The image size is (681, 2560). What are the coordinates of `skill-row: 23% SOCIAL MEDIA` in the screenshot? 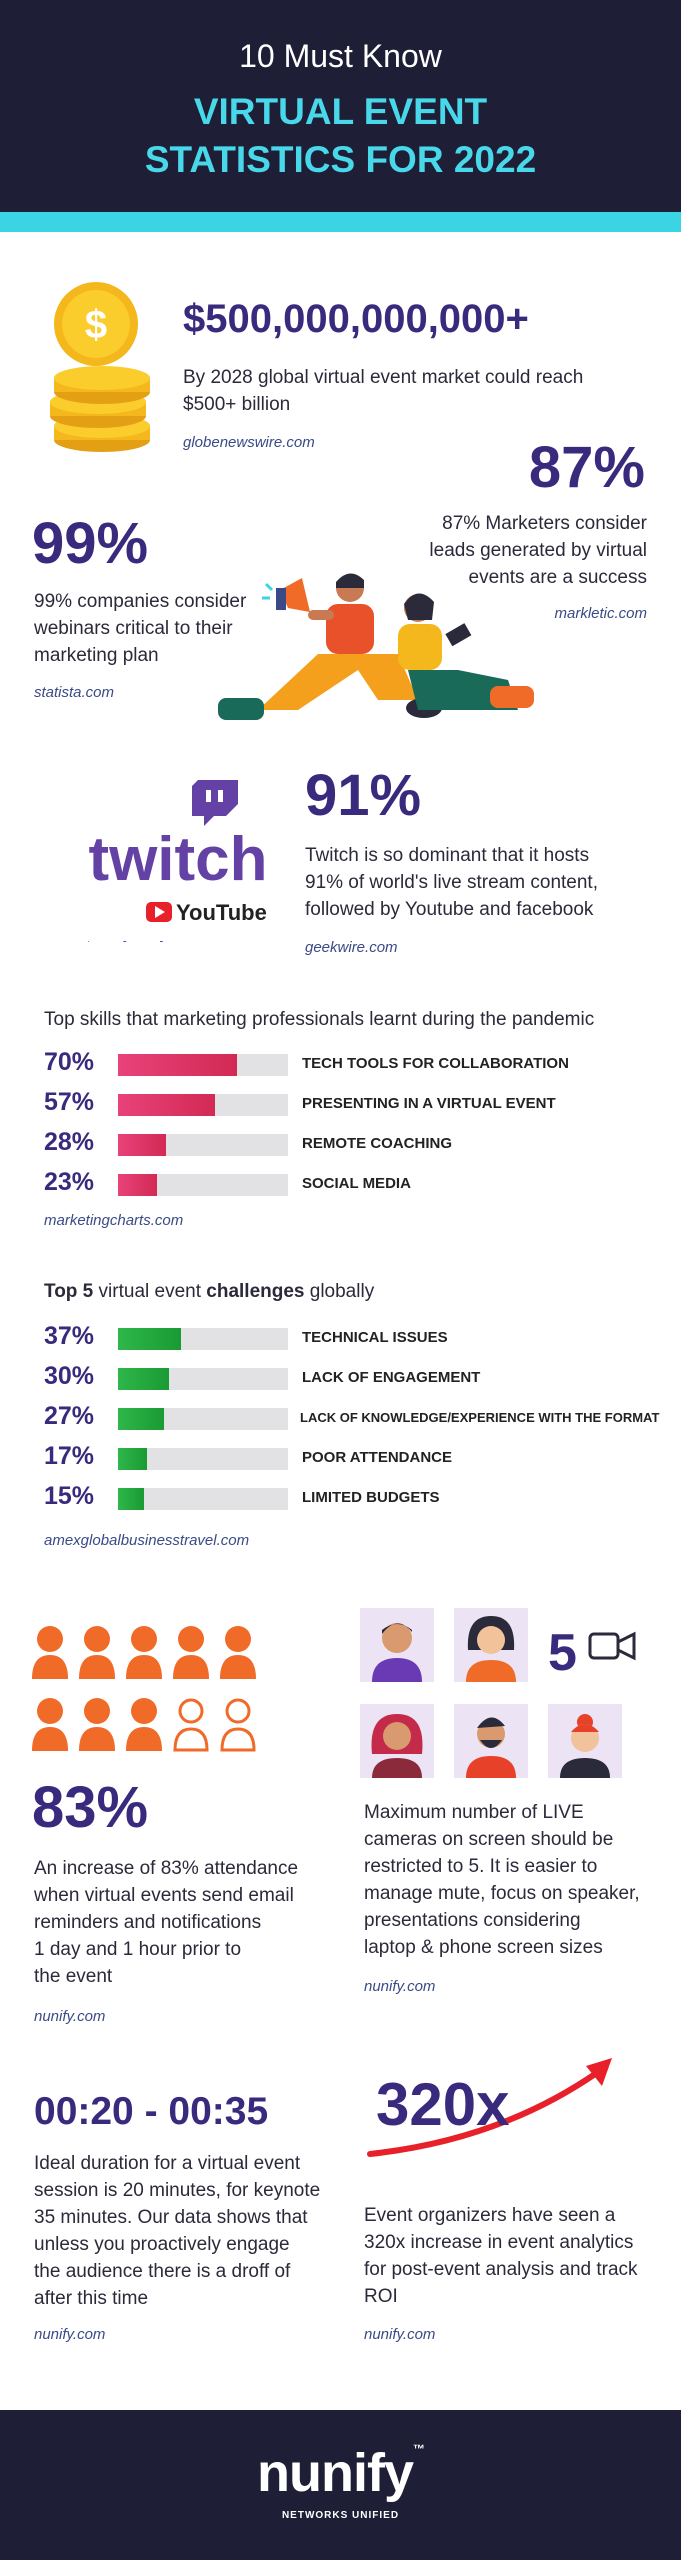 It's located at (340, 1184).